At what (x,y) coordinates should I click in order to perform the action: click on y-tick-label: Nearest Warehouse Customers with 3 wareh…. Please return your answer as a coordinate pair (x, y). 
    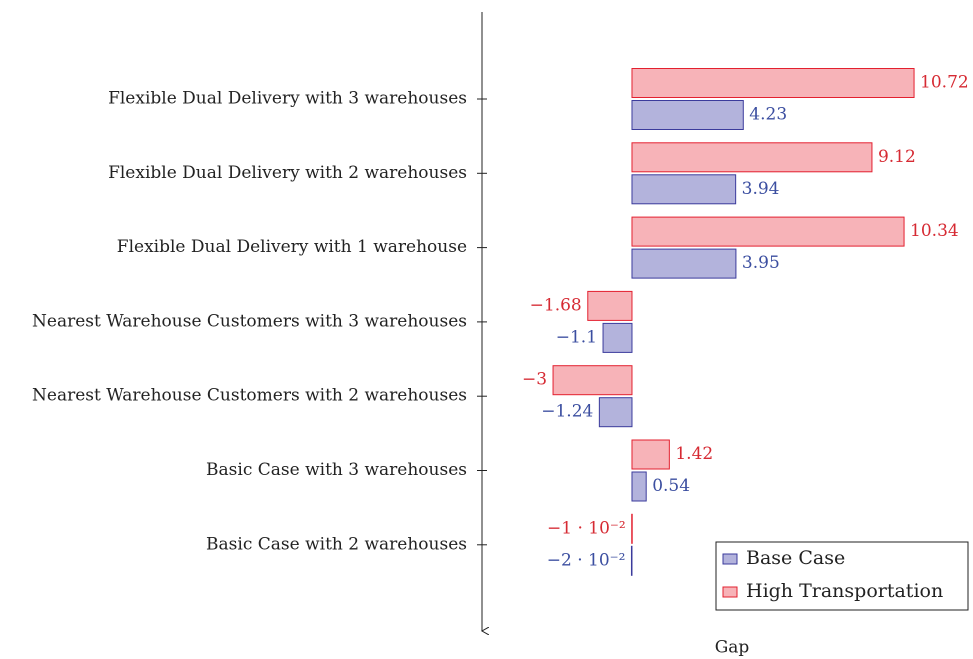
    Looking at the image, I should click on (249, 321).